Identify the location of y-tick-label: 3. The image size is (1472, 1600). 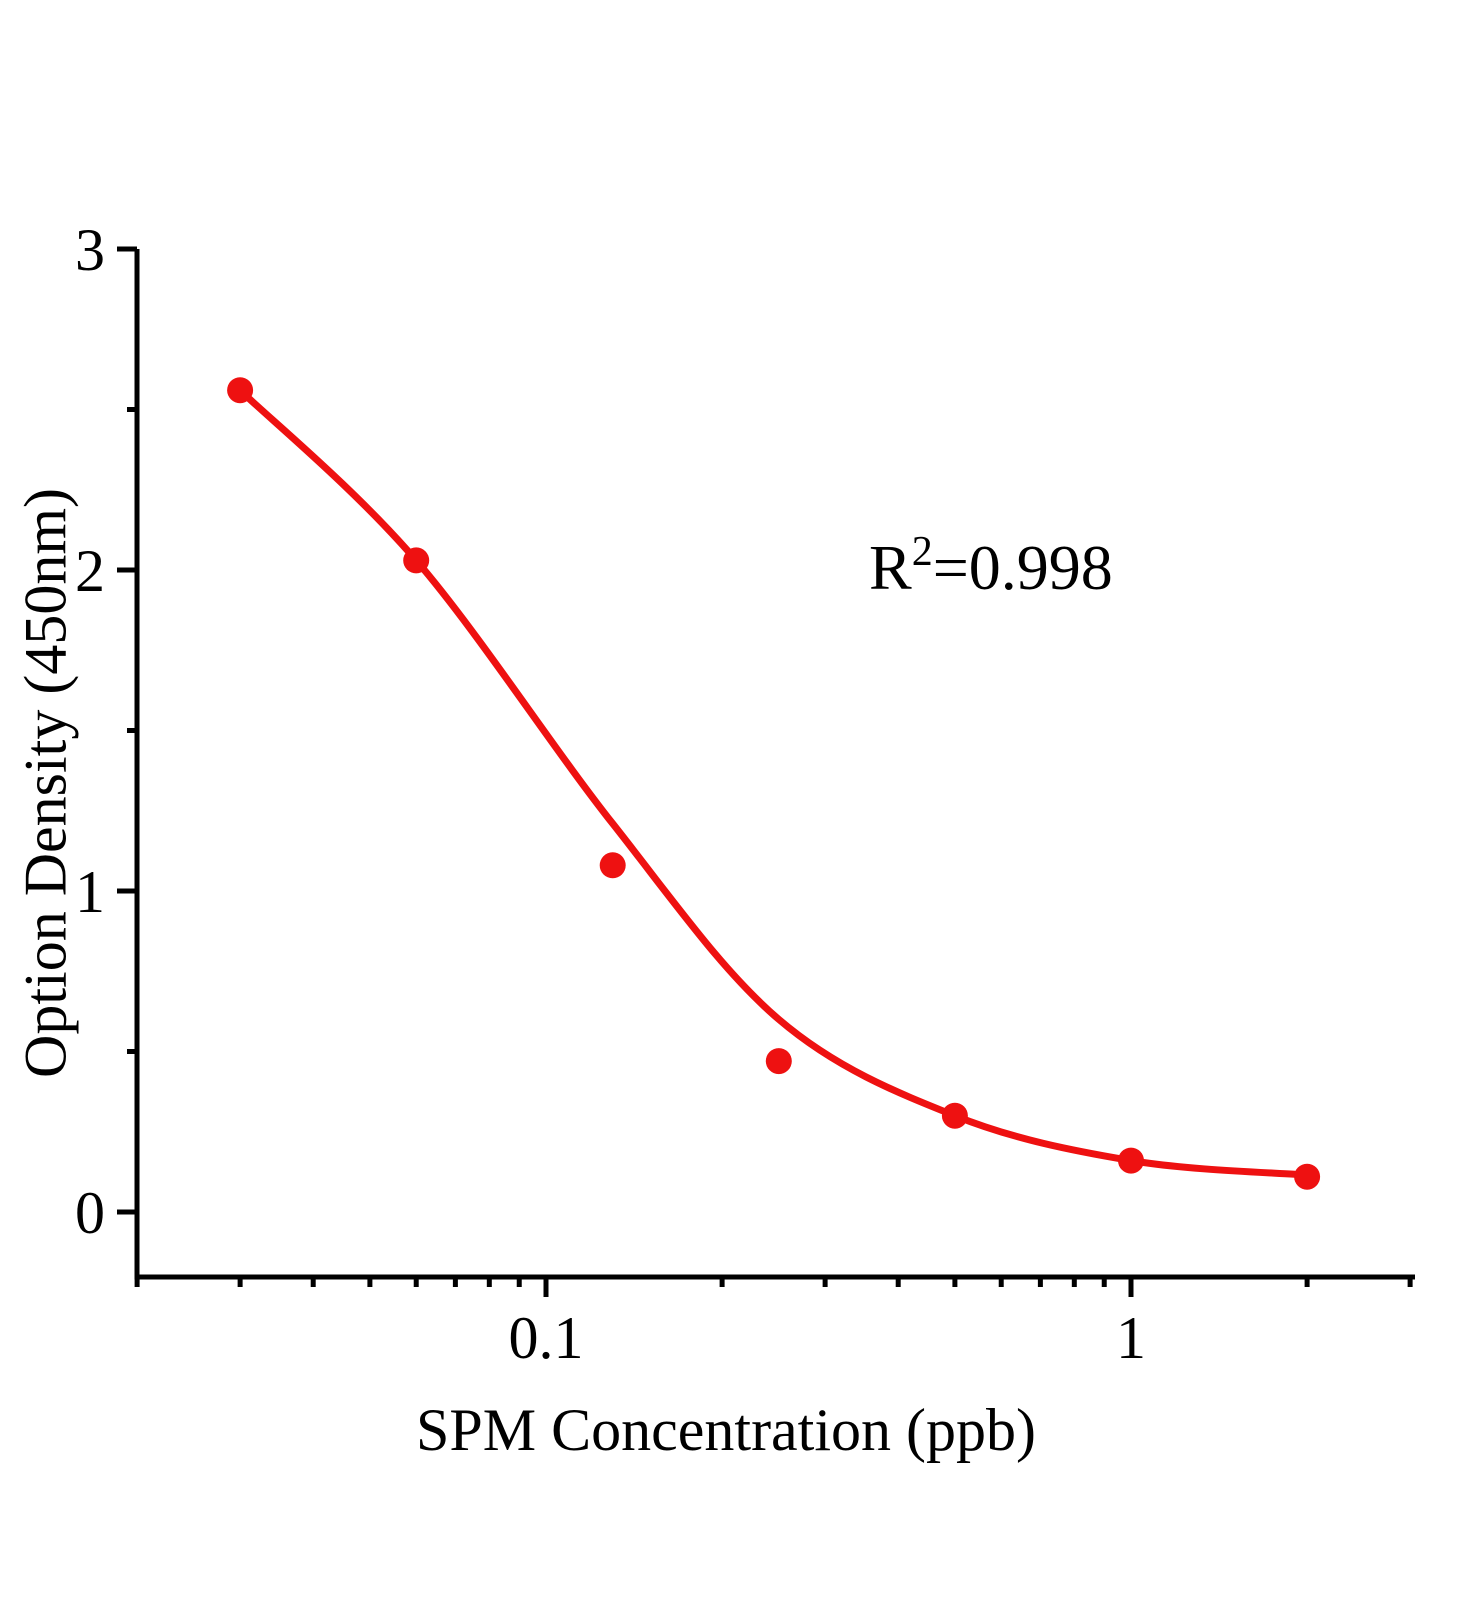
(90, 250).